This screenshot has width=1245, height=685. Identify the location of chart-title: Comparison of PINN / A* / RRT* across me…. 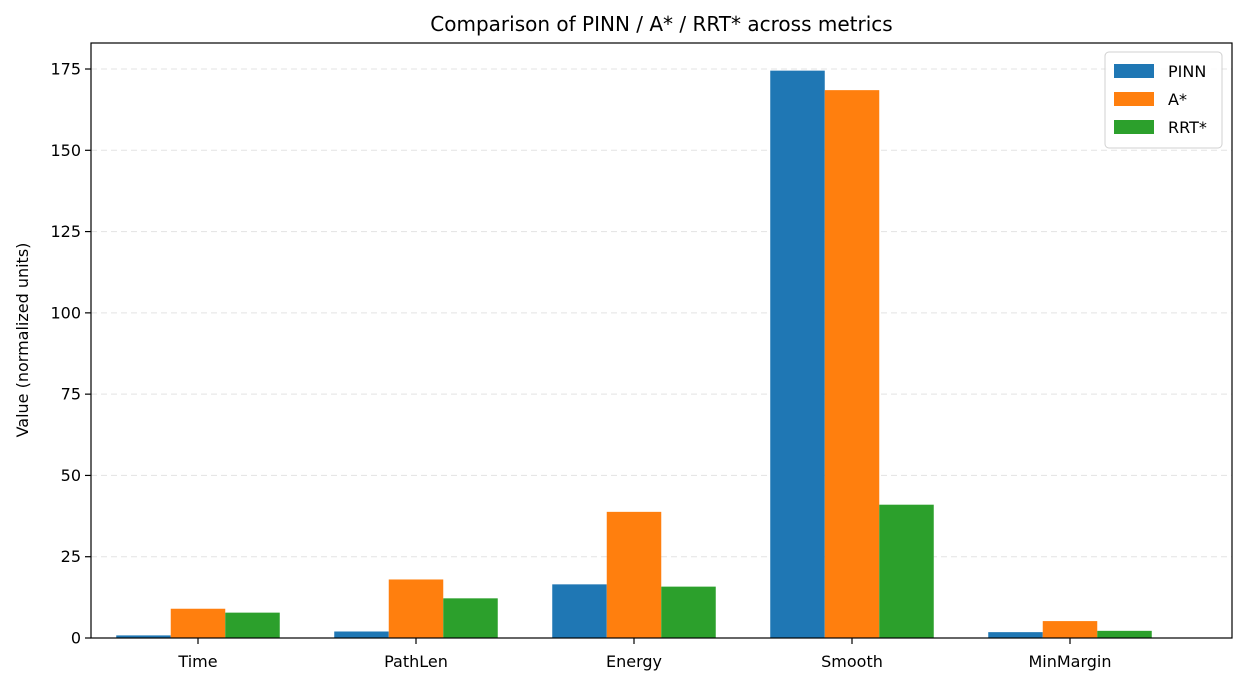
(661, 24).